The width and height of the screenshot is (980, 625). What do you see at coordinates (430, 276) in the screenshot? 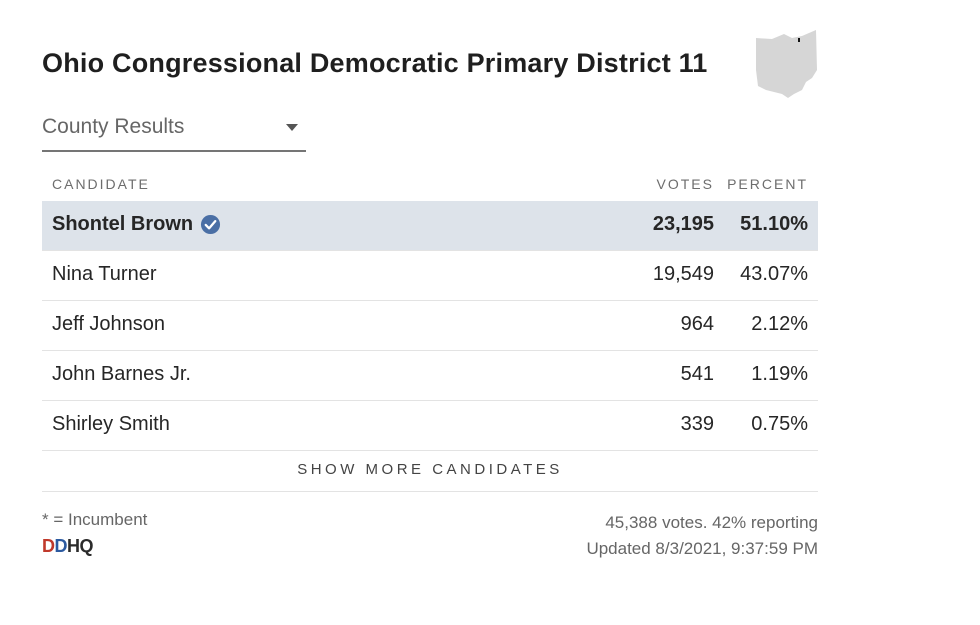
I see `table-row: Nina Turner 19,549 43.07%` at bounding box center [430, 276].